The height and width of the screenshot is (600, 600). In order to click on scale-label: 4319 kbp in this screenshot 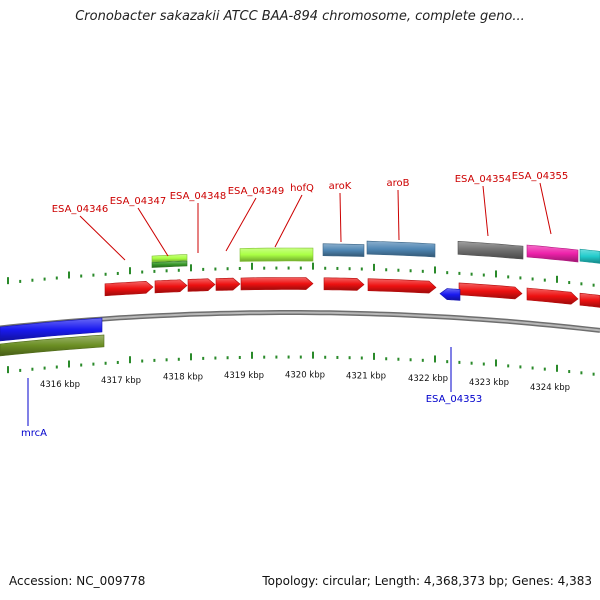, I will do `click(244, 376)`.